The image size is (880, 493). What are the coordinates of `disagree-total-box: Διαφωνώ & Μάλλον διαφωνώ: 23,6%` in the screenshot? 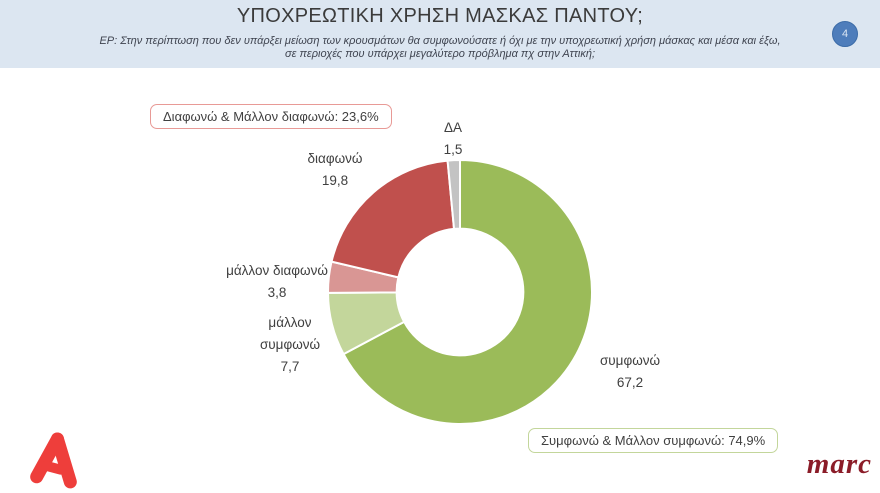 It's located at (271, 116).